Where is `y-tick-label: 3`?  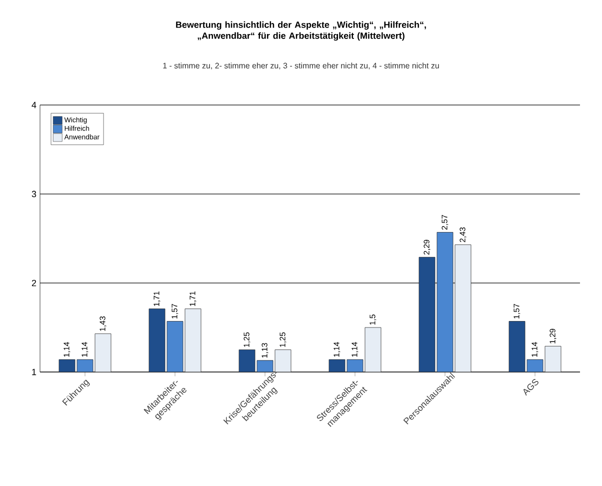
y-tick-label: 3 is located at coordinates (34, 194).